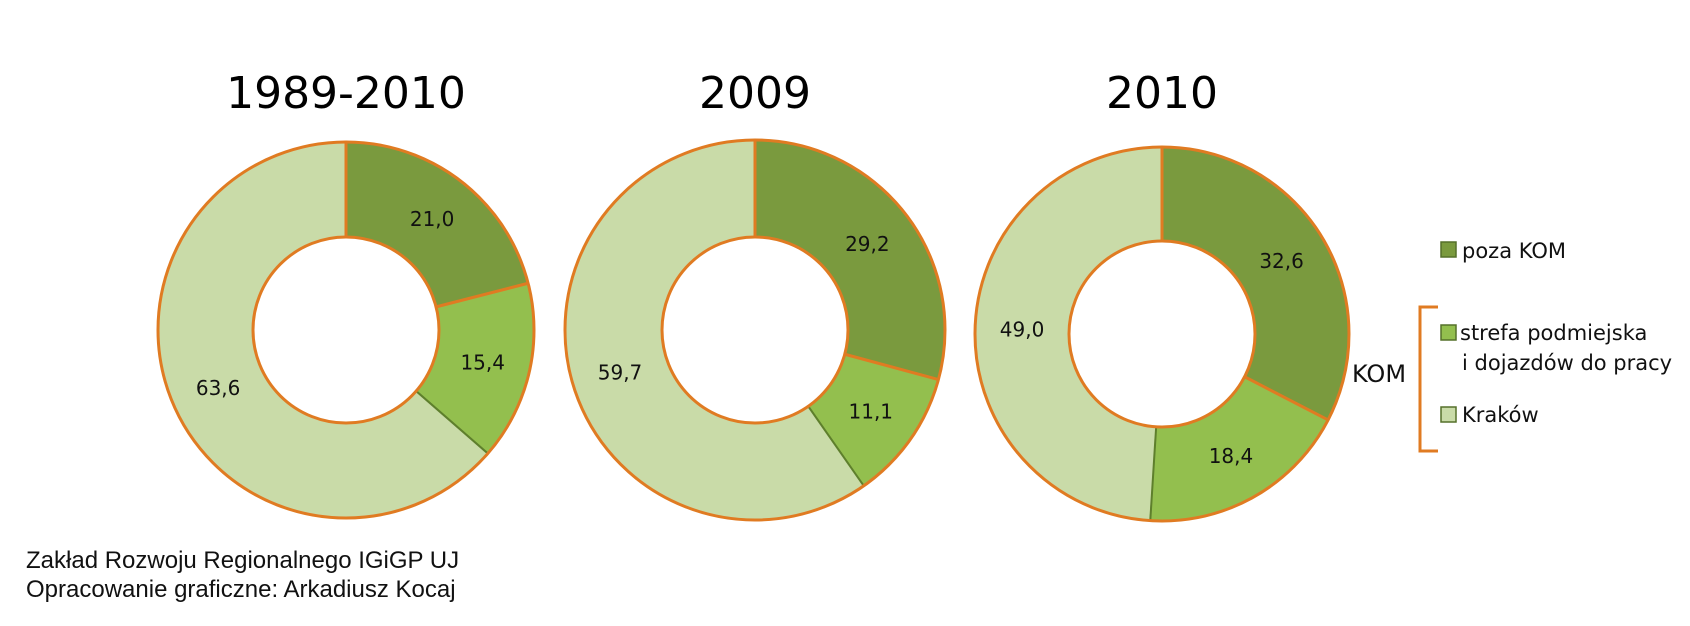 The width and height of the screenshot is (1690, 626). I want to click on data-label-krakow: 63,6, so click(218, 388).